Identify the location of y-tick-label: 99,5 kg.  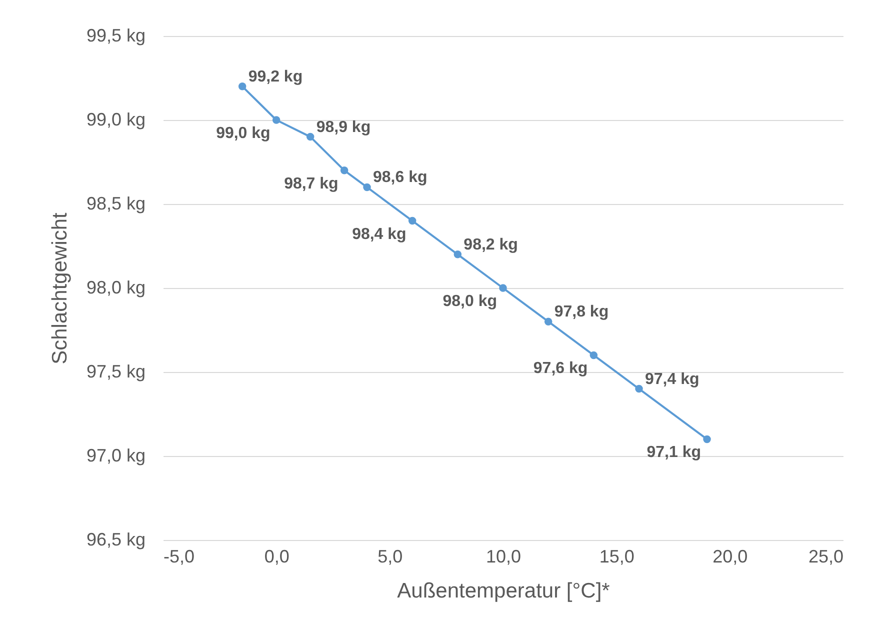
(116, 36).